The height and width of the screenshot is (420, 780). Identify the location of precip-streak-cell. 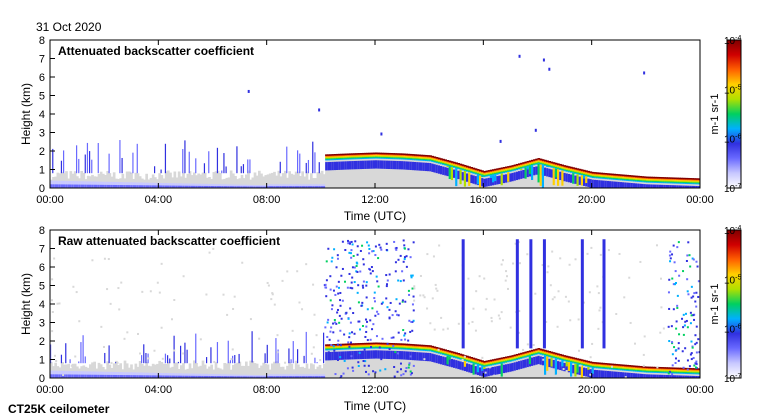
(482, 177).